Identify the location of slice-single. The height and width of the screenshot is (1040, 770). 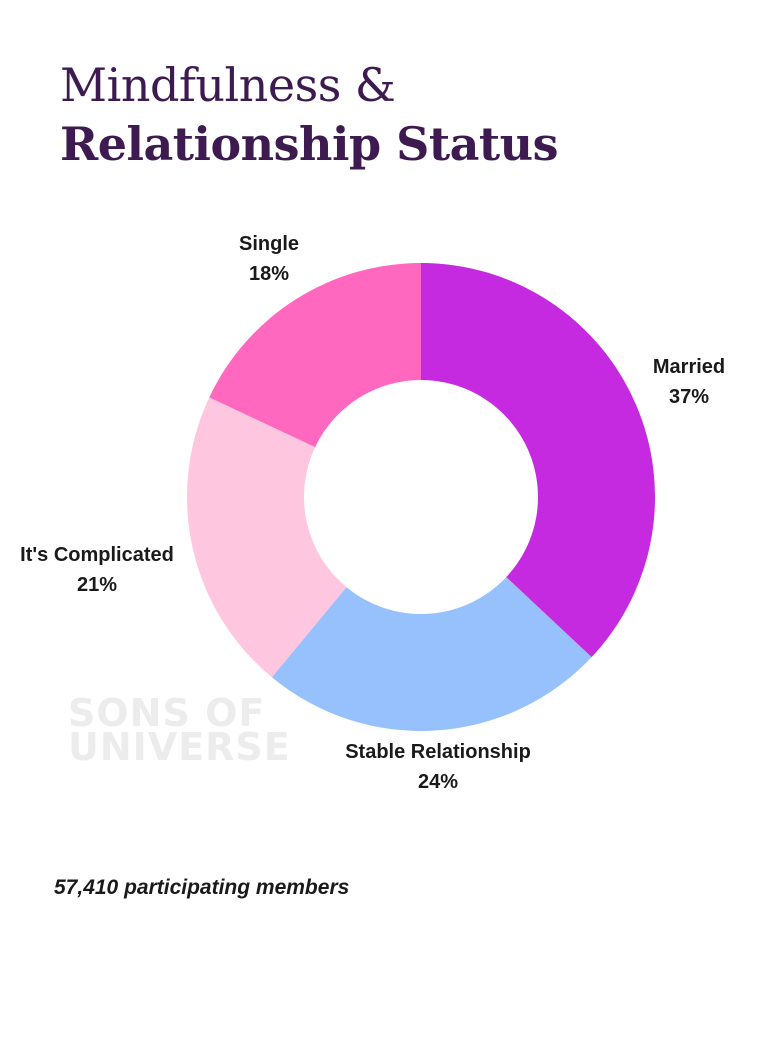
(315, 355).